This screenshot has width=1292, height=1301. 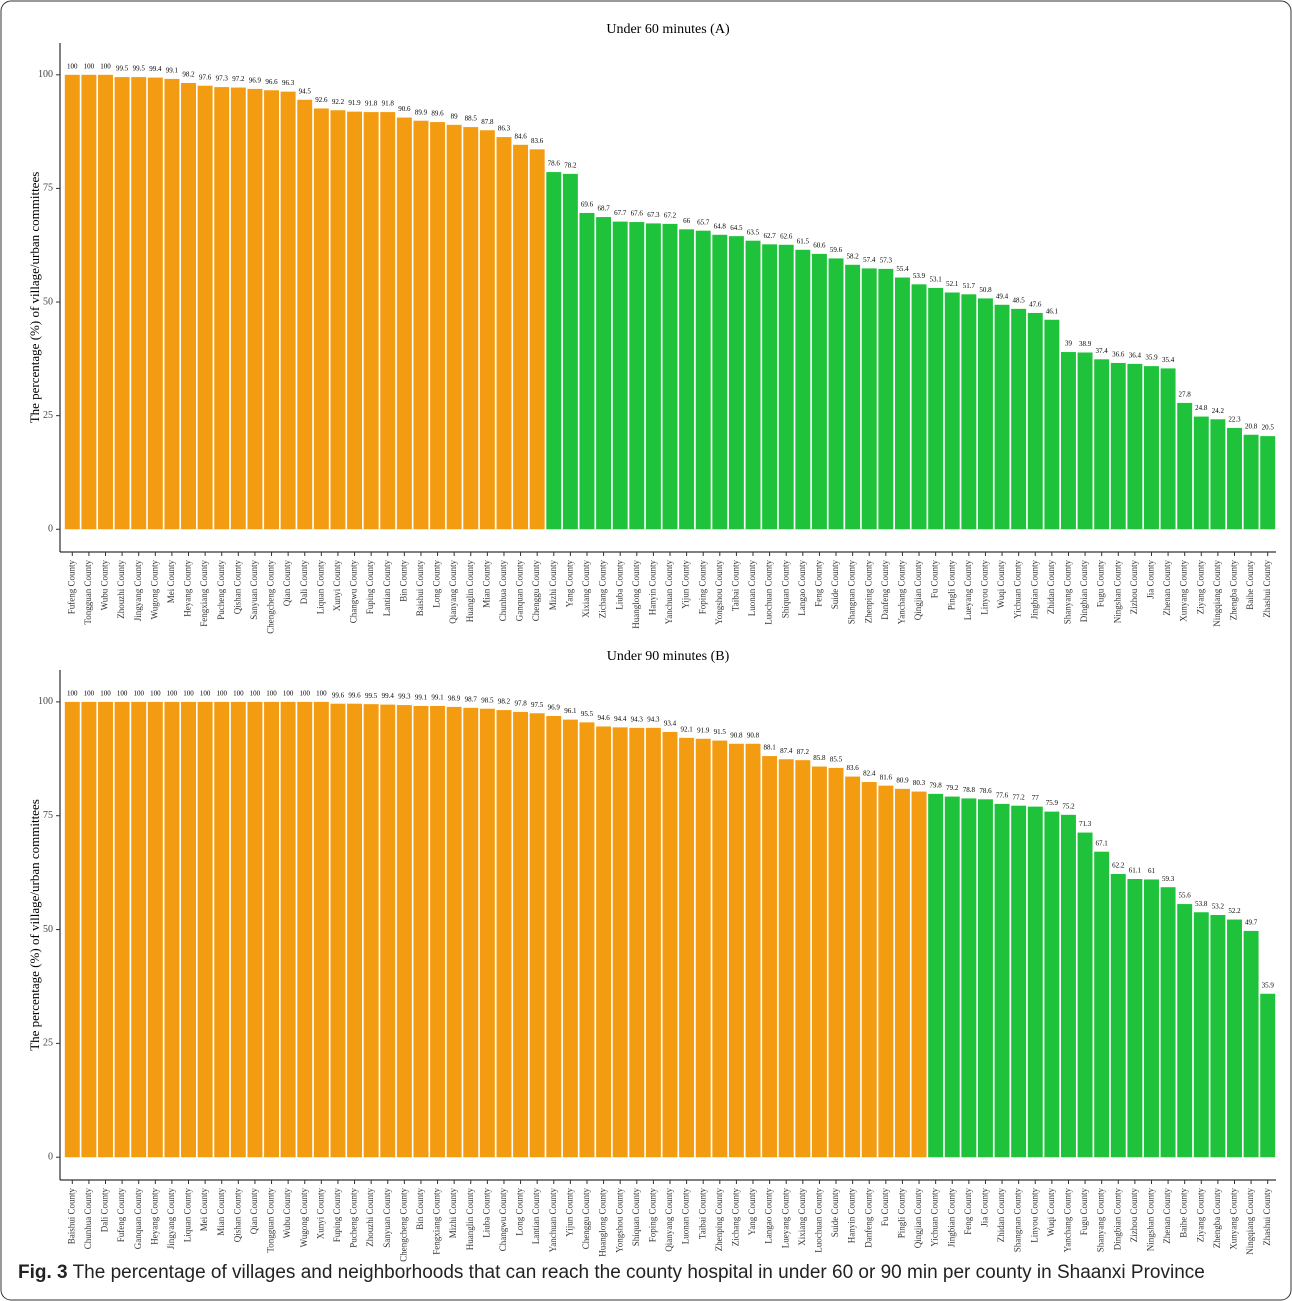 I want to click on x-tick-label: Shiquan County, so click(x=636, y=1217).